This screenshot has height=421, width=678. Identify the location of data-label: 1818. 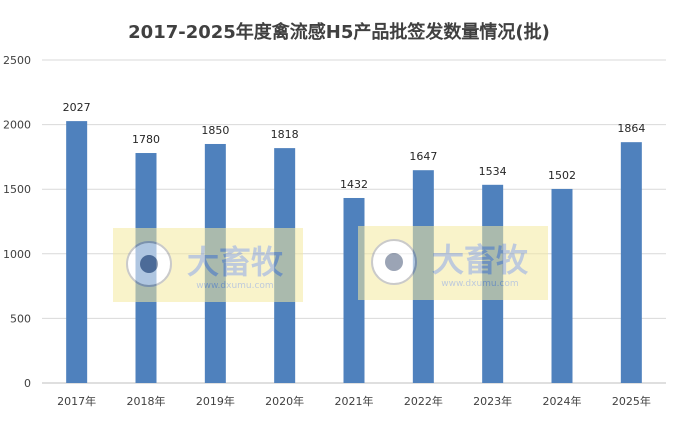
(285, 134).